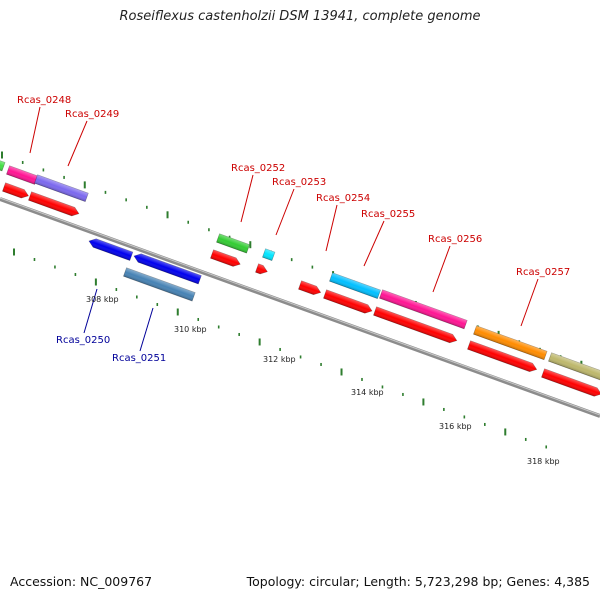  Describe the element at coordinates (139, 358) in the screenshot. I see `gene-label: Rcas_0251` at that location.